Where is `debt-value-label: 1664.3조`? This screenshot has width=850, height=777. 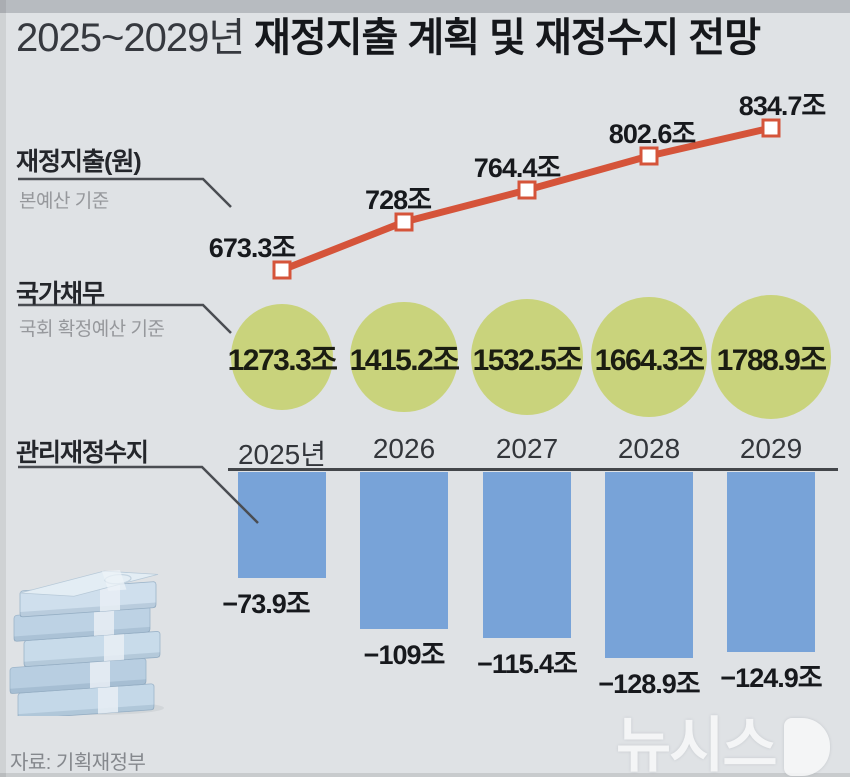 debt-value-label: 1664.3조 is located at coordinates (649, 360).